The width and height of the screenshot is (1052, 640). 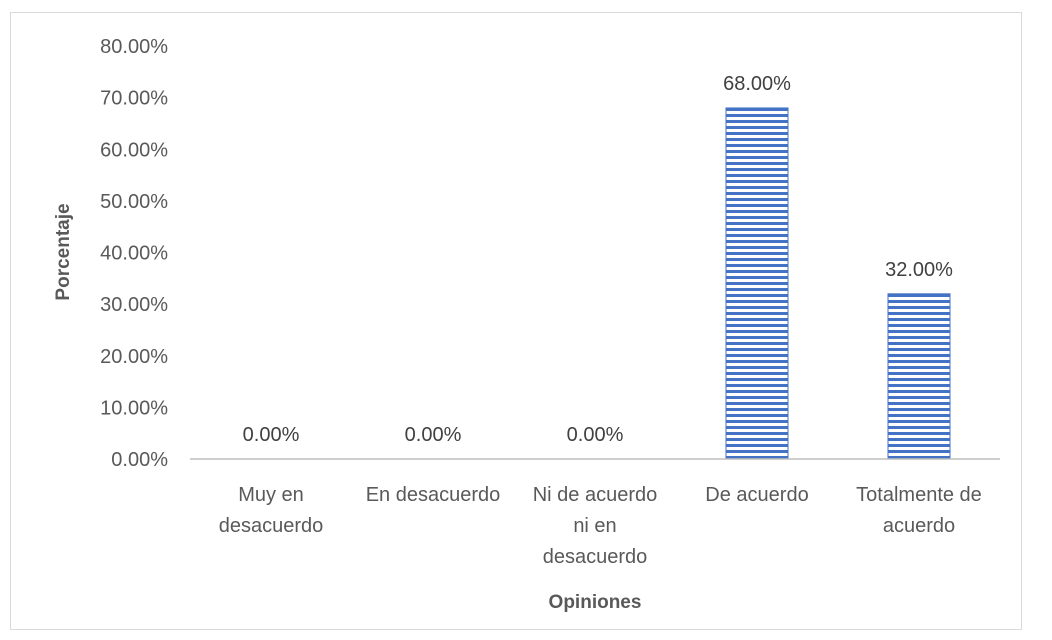 What do you see at coordinates (838, 283) in the screenshot?
I see `bars` at bounding box center [838, 283].